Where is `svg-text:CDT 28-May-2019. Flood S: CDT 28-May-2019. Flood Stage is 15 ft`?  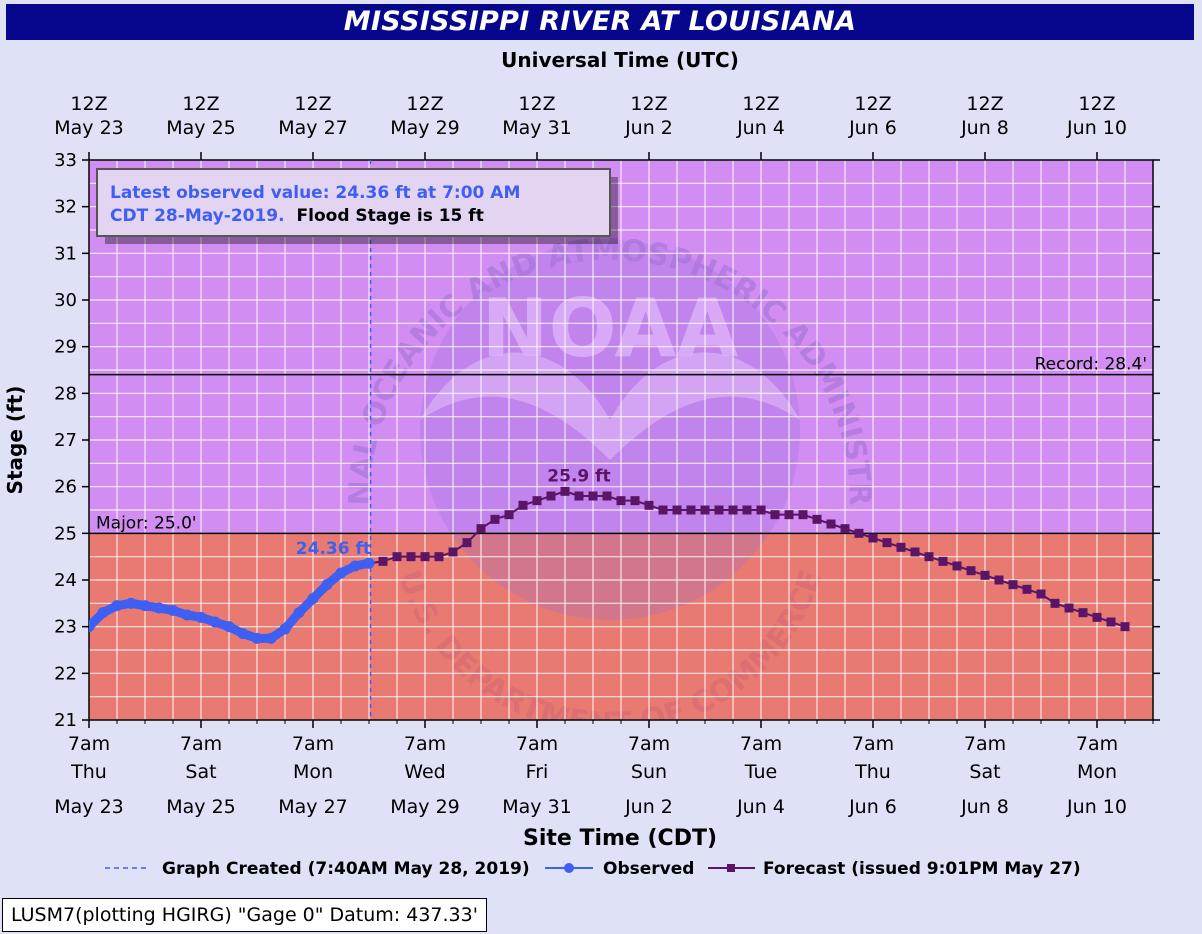 svg-text:CDT 28-May-2019. Flood S: CDT 28-May-2019. Flood Stage is 15 ft is located at coordinates (297, 216).